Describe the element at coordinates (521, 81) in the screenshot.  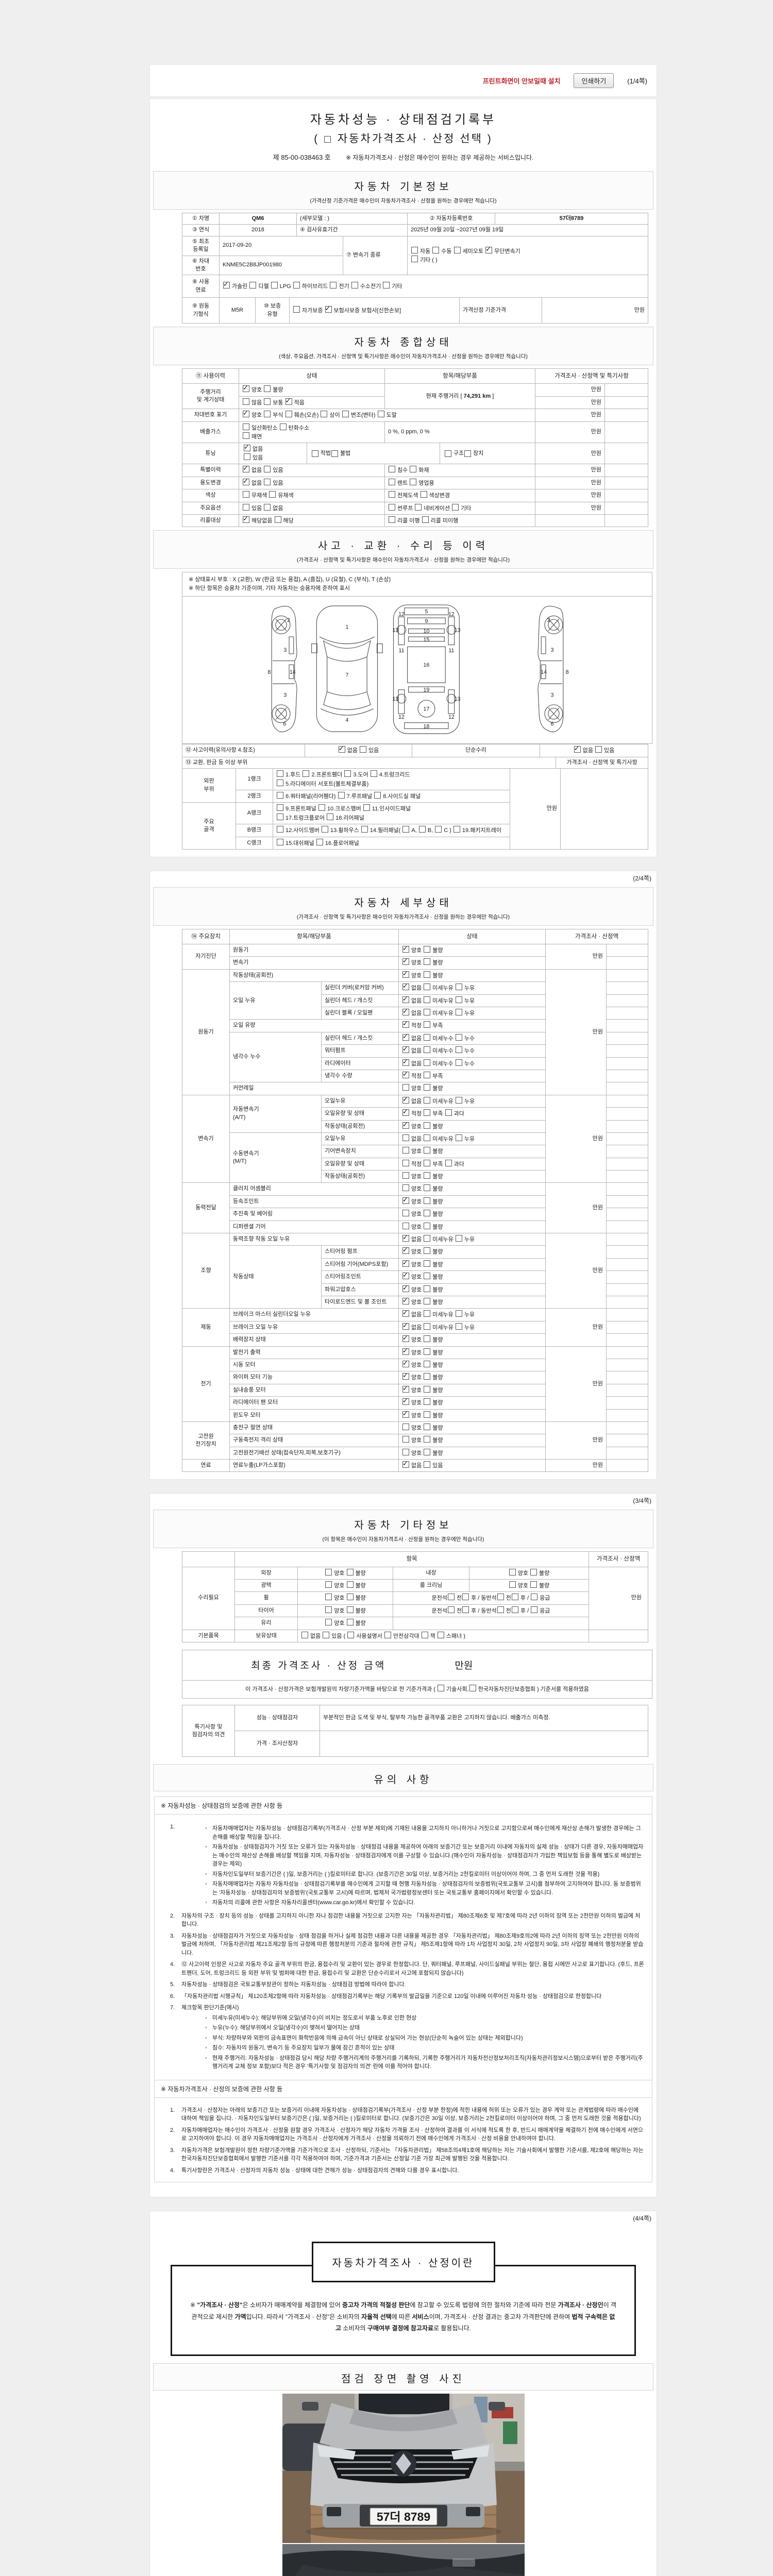
I see `print-help-link: 프린트화면이 안보일때 설치` at that location.